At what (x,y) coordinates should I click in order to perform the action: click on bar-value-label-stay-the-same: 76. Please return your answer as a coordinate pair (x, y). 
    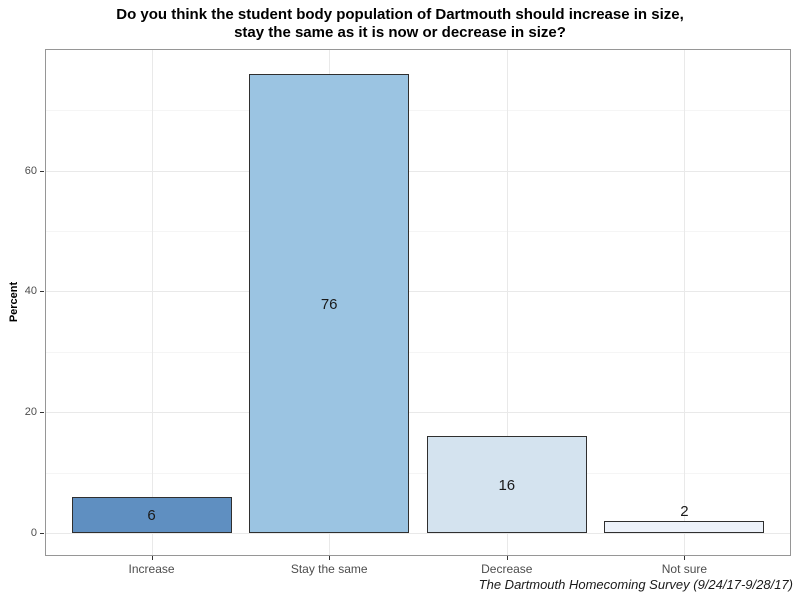
    Looking at the image, I should click on (329, 304).